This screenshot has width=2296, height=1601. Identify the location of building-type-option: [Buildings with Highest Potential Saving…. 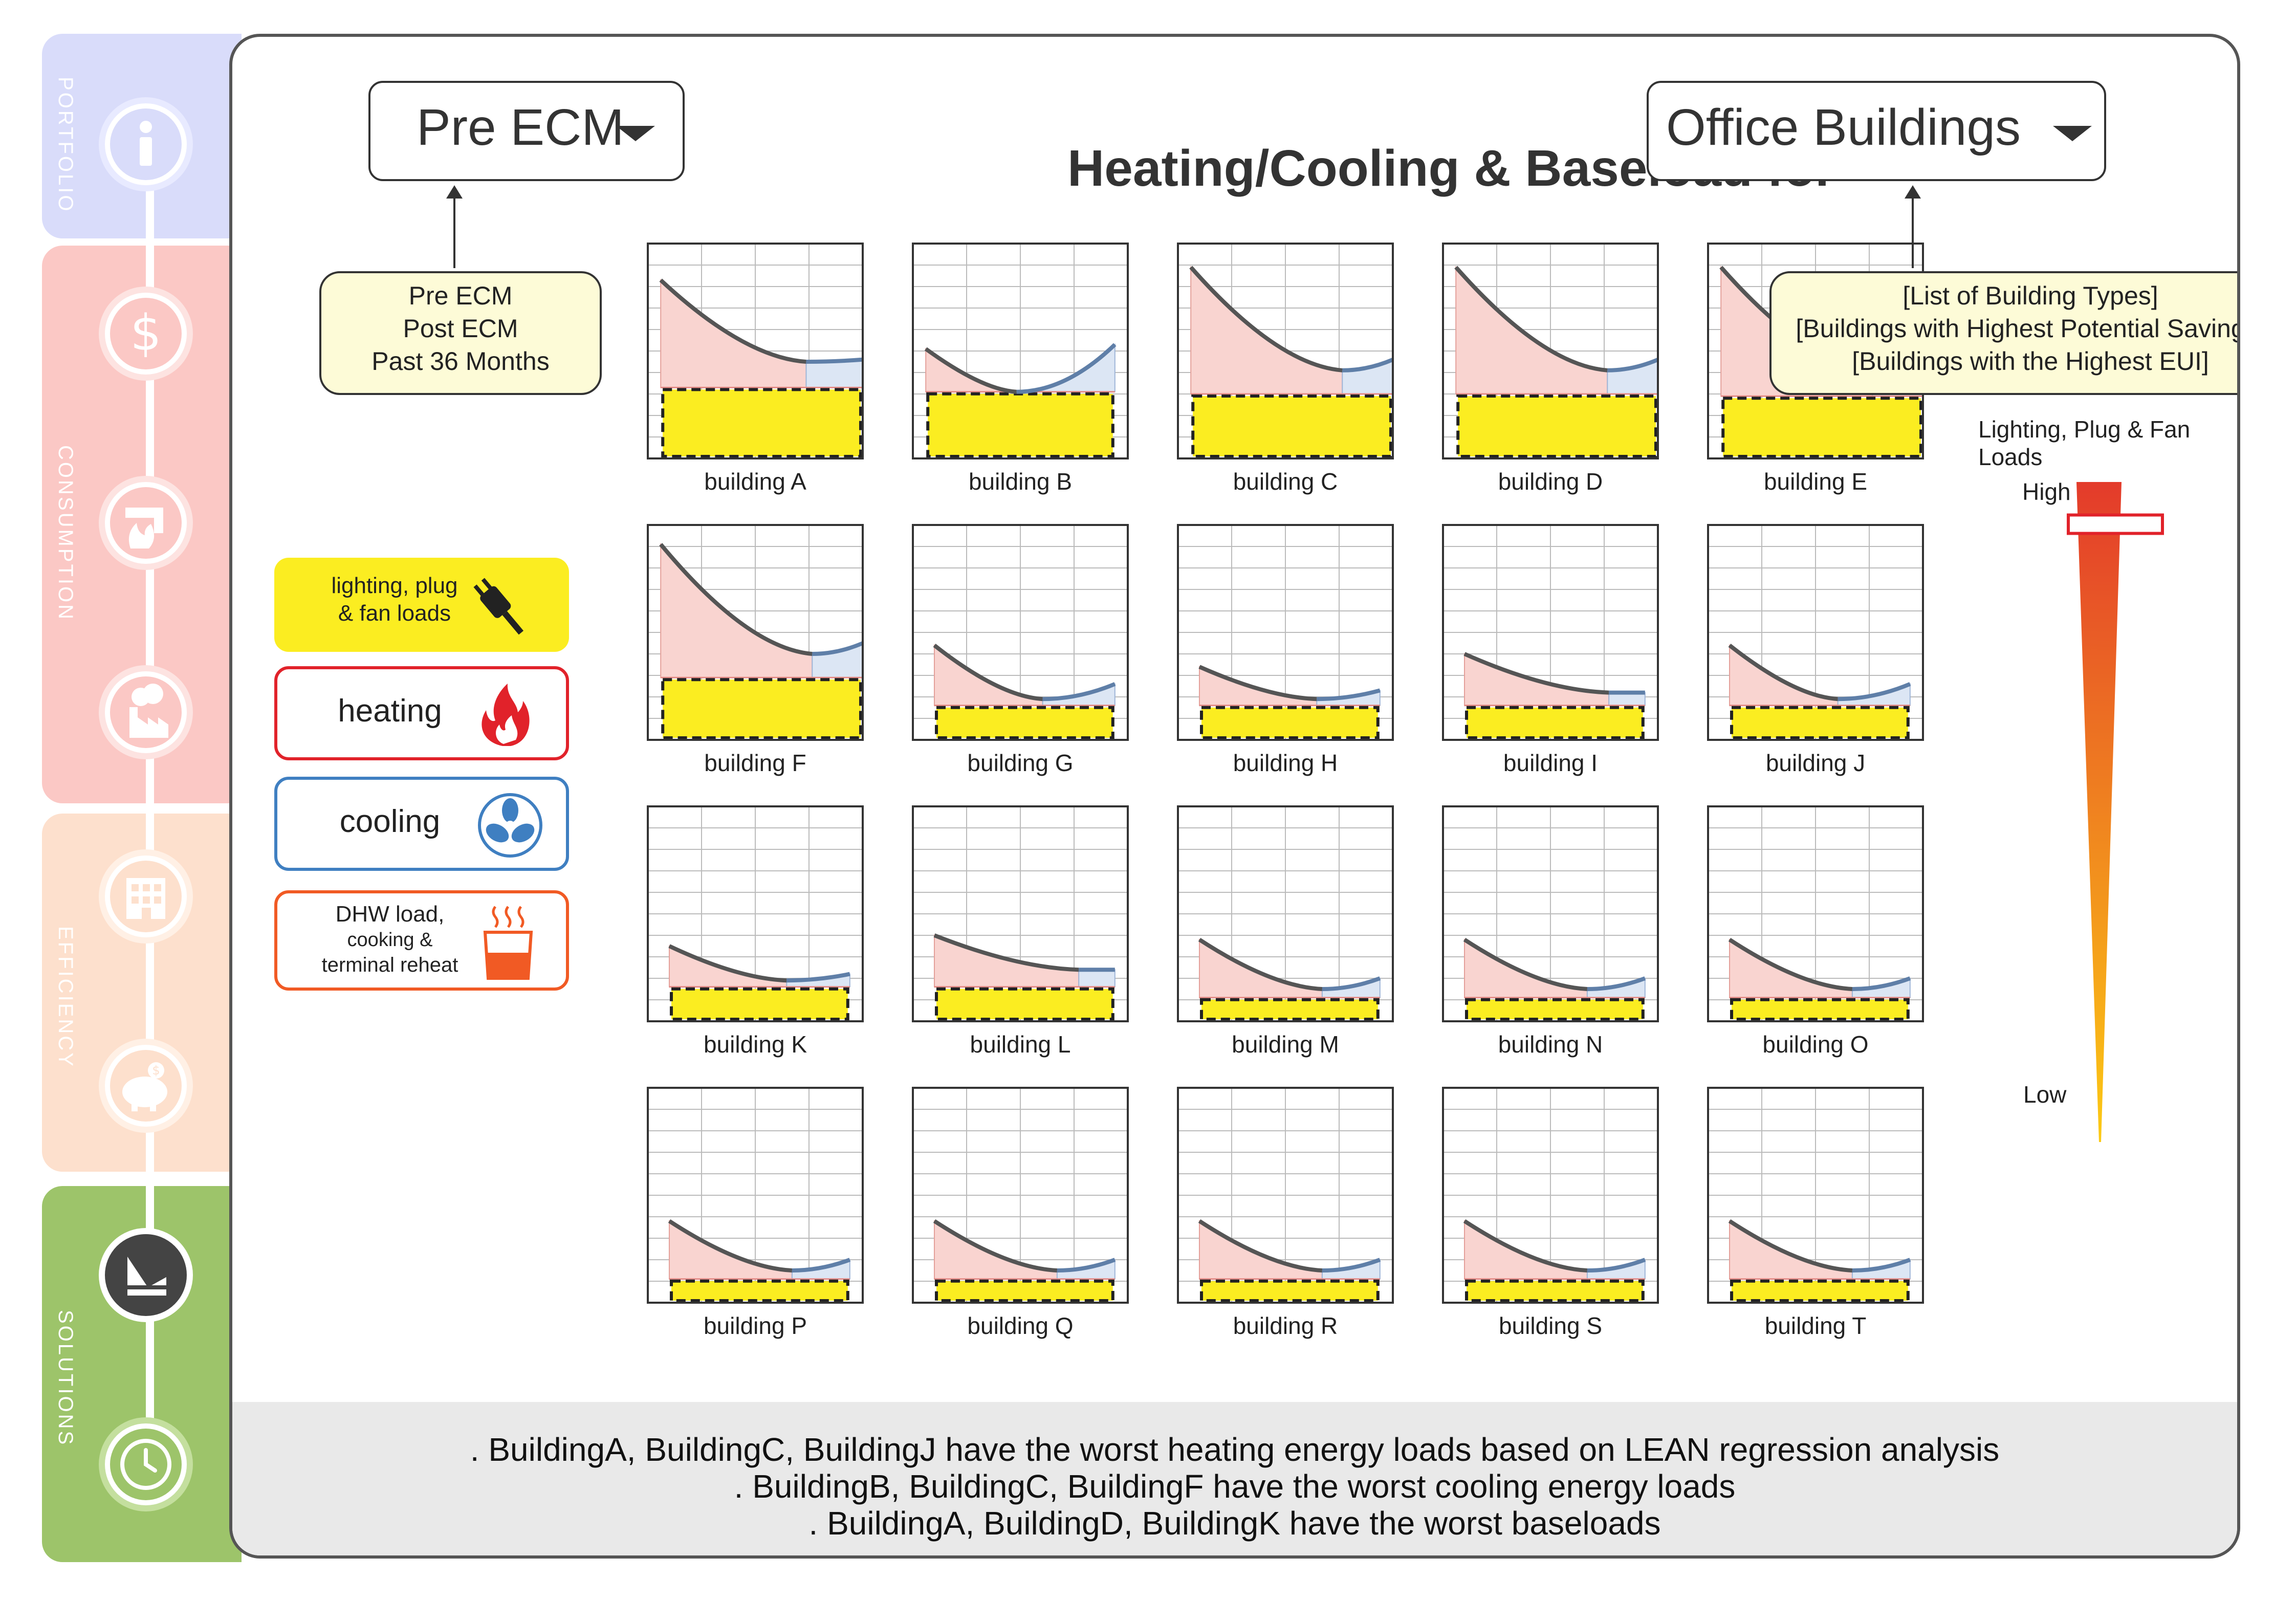
(2018, 328).